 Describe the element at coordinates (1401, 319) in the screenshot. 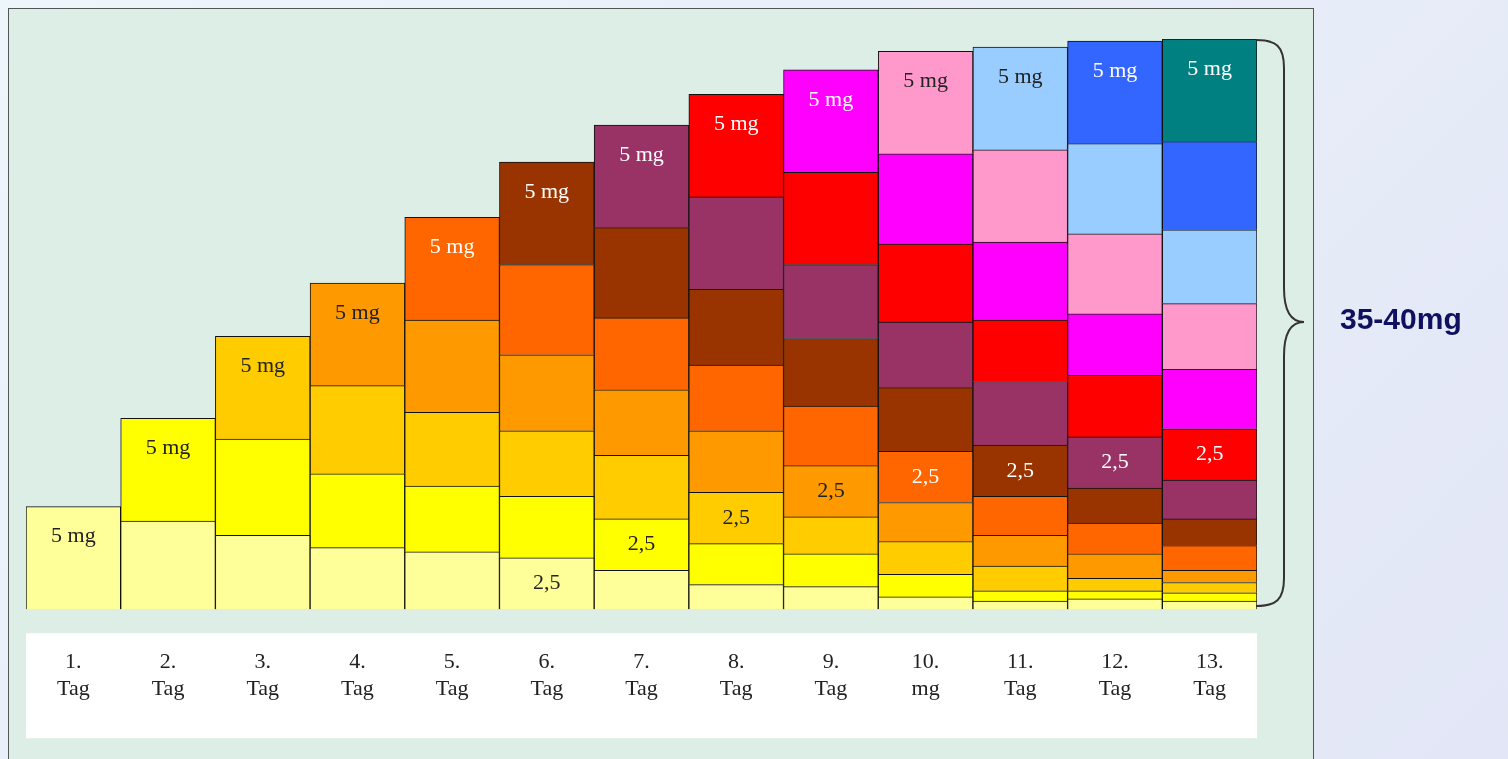

I see `text: 35-40mg` at that location.